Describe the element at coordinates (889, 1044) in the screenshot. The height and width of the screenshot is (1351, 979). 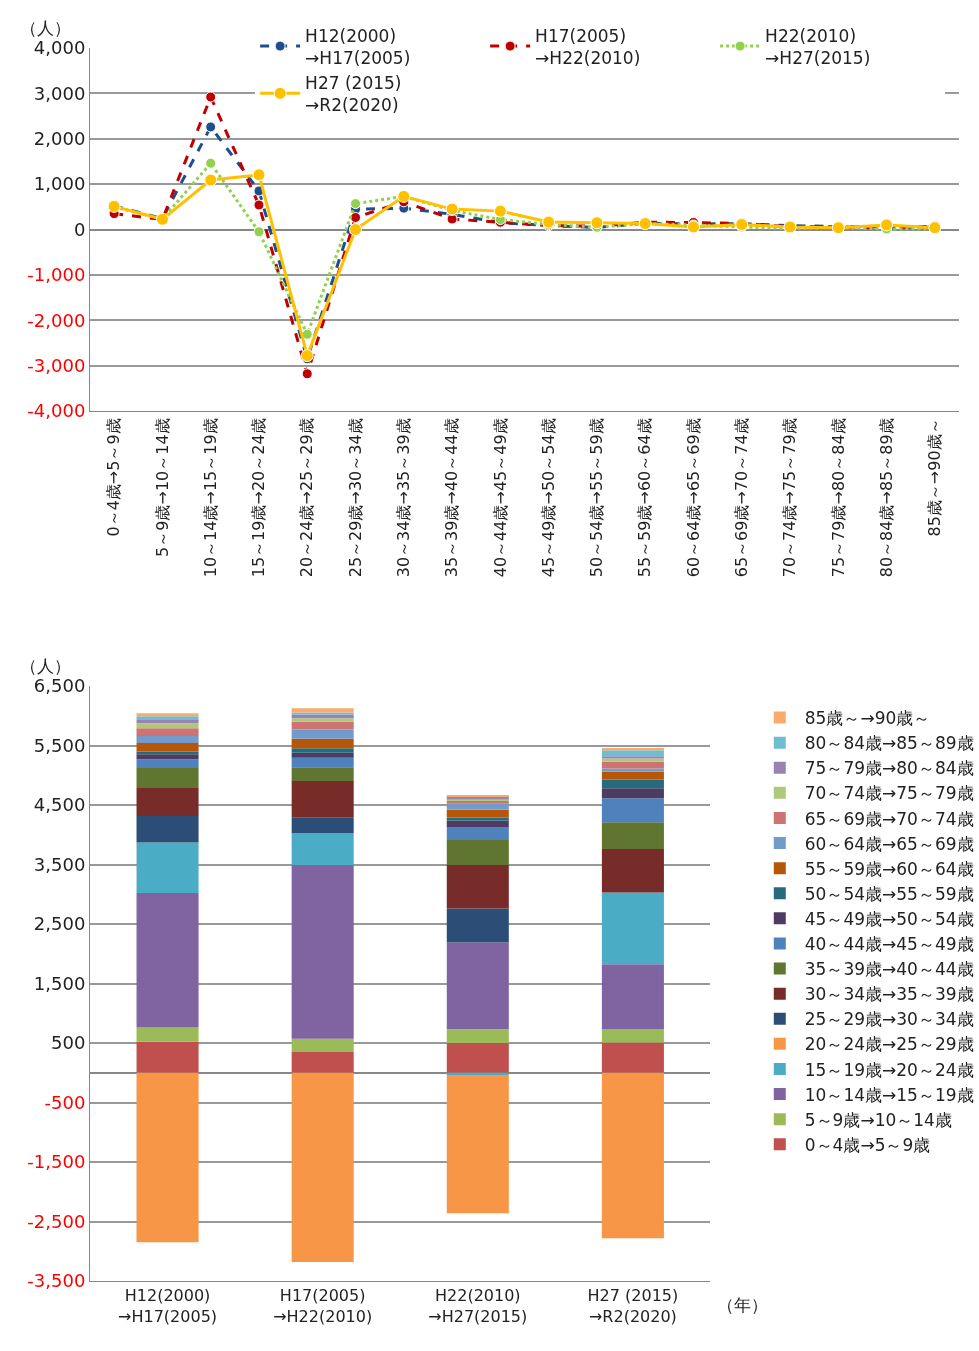
I see `legend-label: 20～24歳→25～29歳` at that location.